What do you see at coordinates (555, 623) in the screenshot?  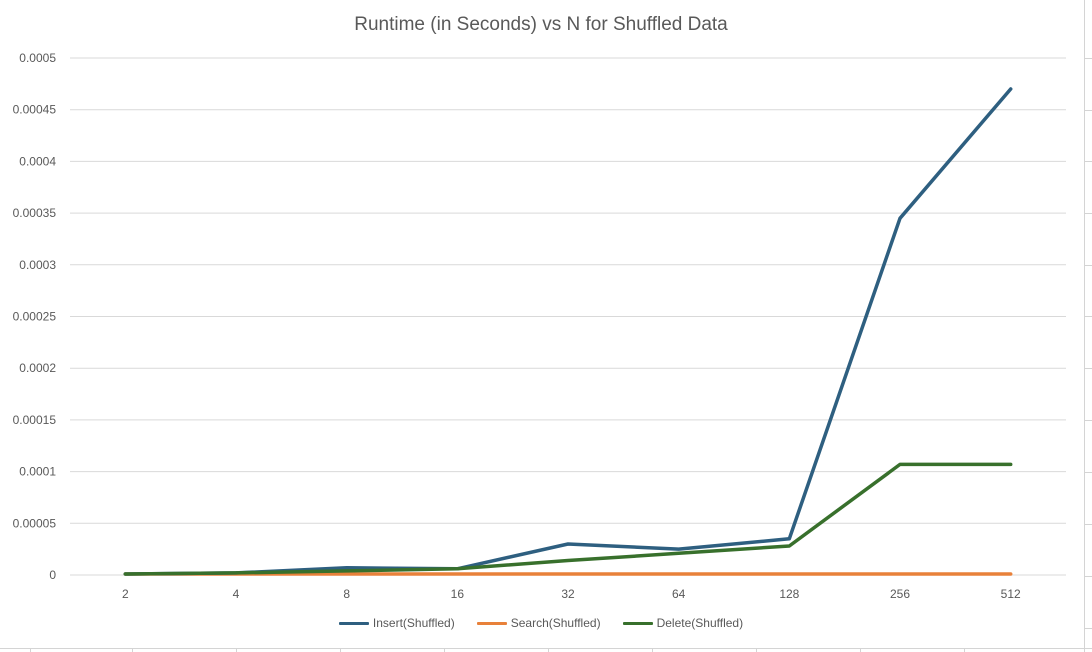 I see `legend-label: Search(Shuffled)` at bounding box center [555, 623].